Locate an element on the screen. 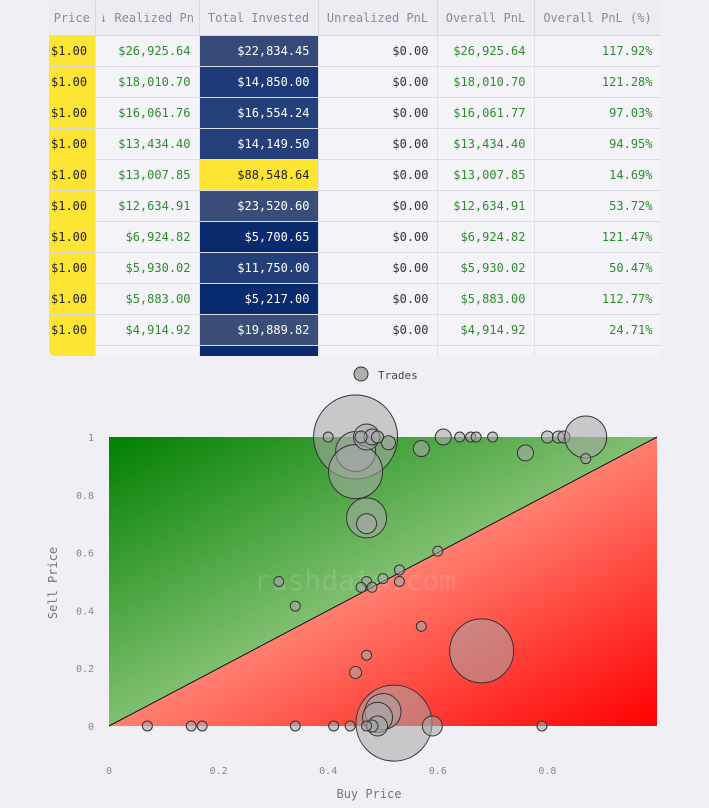 This screenshot has height=808, width=709. total-invested-cell: $22,834.45 is located at coordinates (259, 51).